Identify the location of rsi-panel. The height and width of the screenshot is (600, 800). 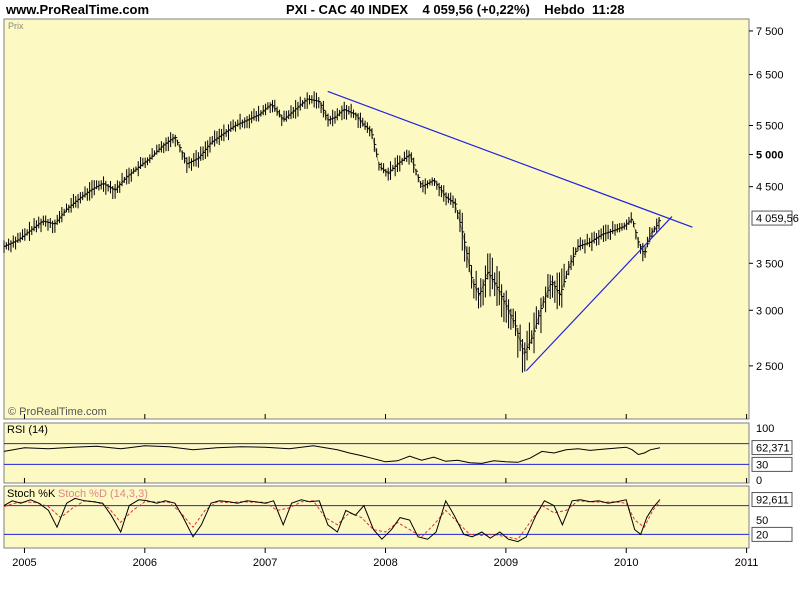
(376, 453).